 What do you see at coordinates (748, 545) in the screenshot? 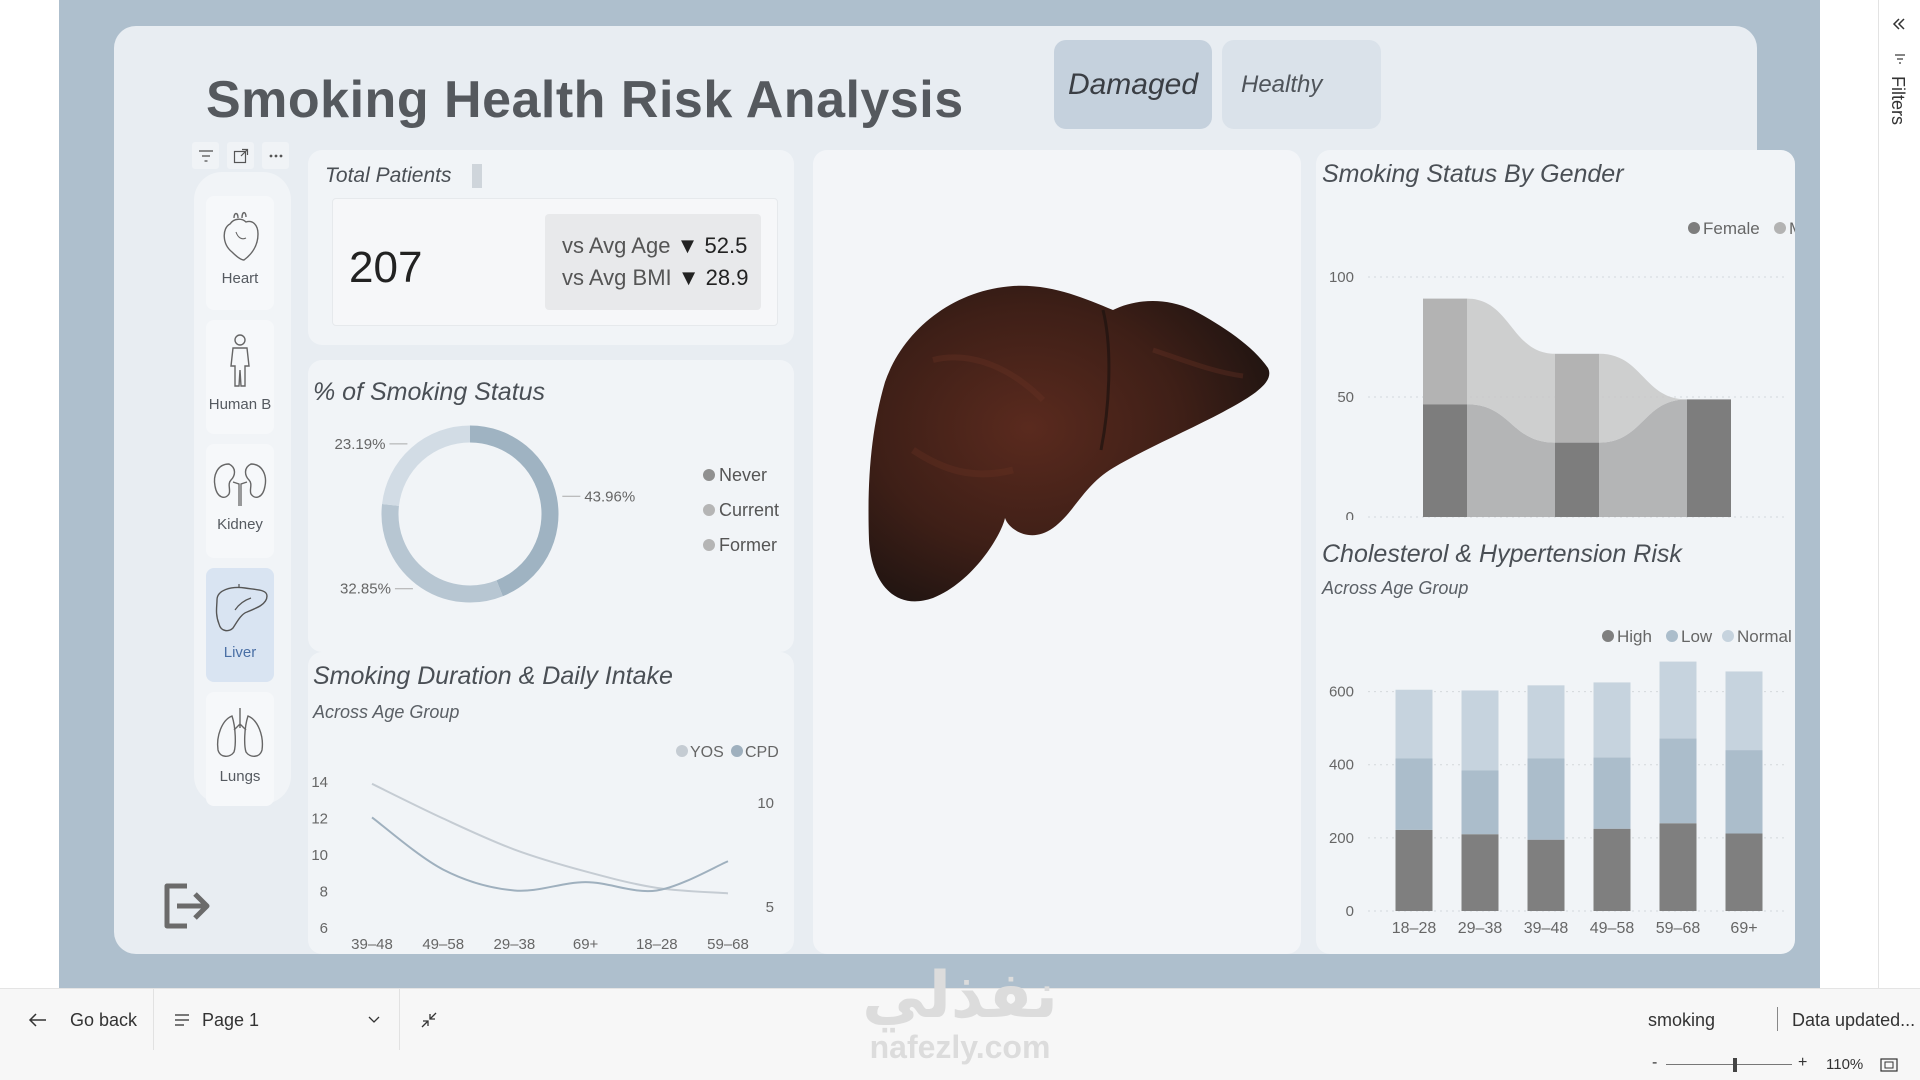
I see `legend-label-former: Former` at bounding box center [748, 545].